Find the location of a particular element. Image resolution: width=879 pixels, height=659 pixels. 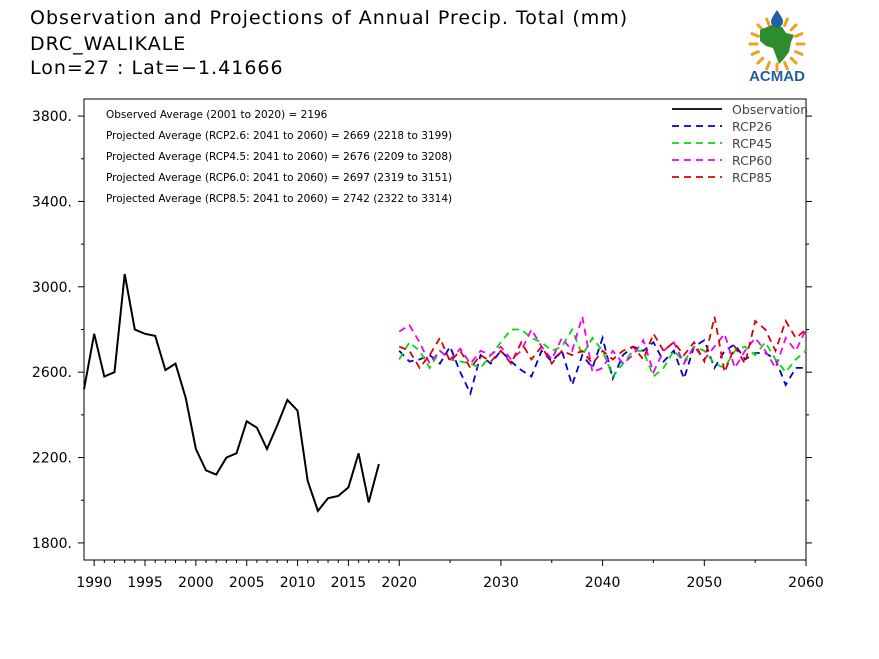

x-tick-label: 2015 is located at coordinates (349, 583).